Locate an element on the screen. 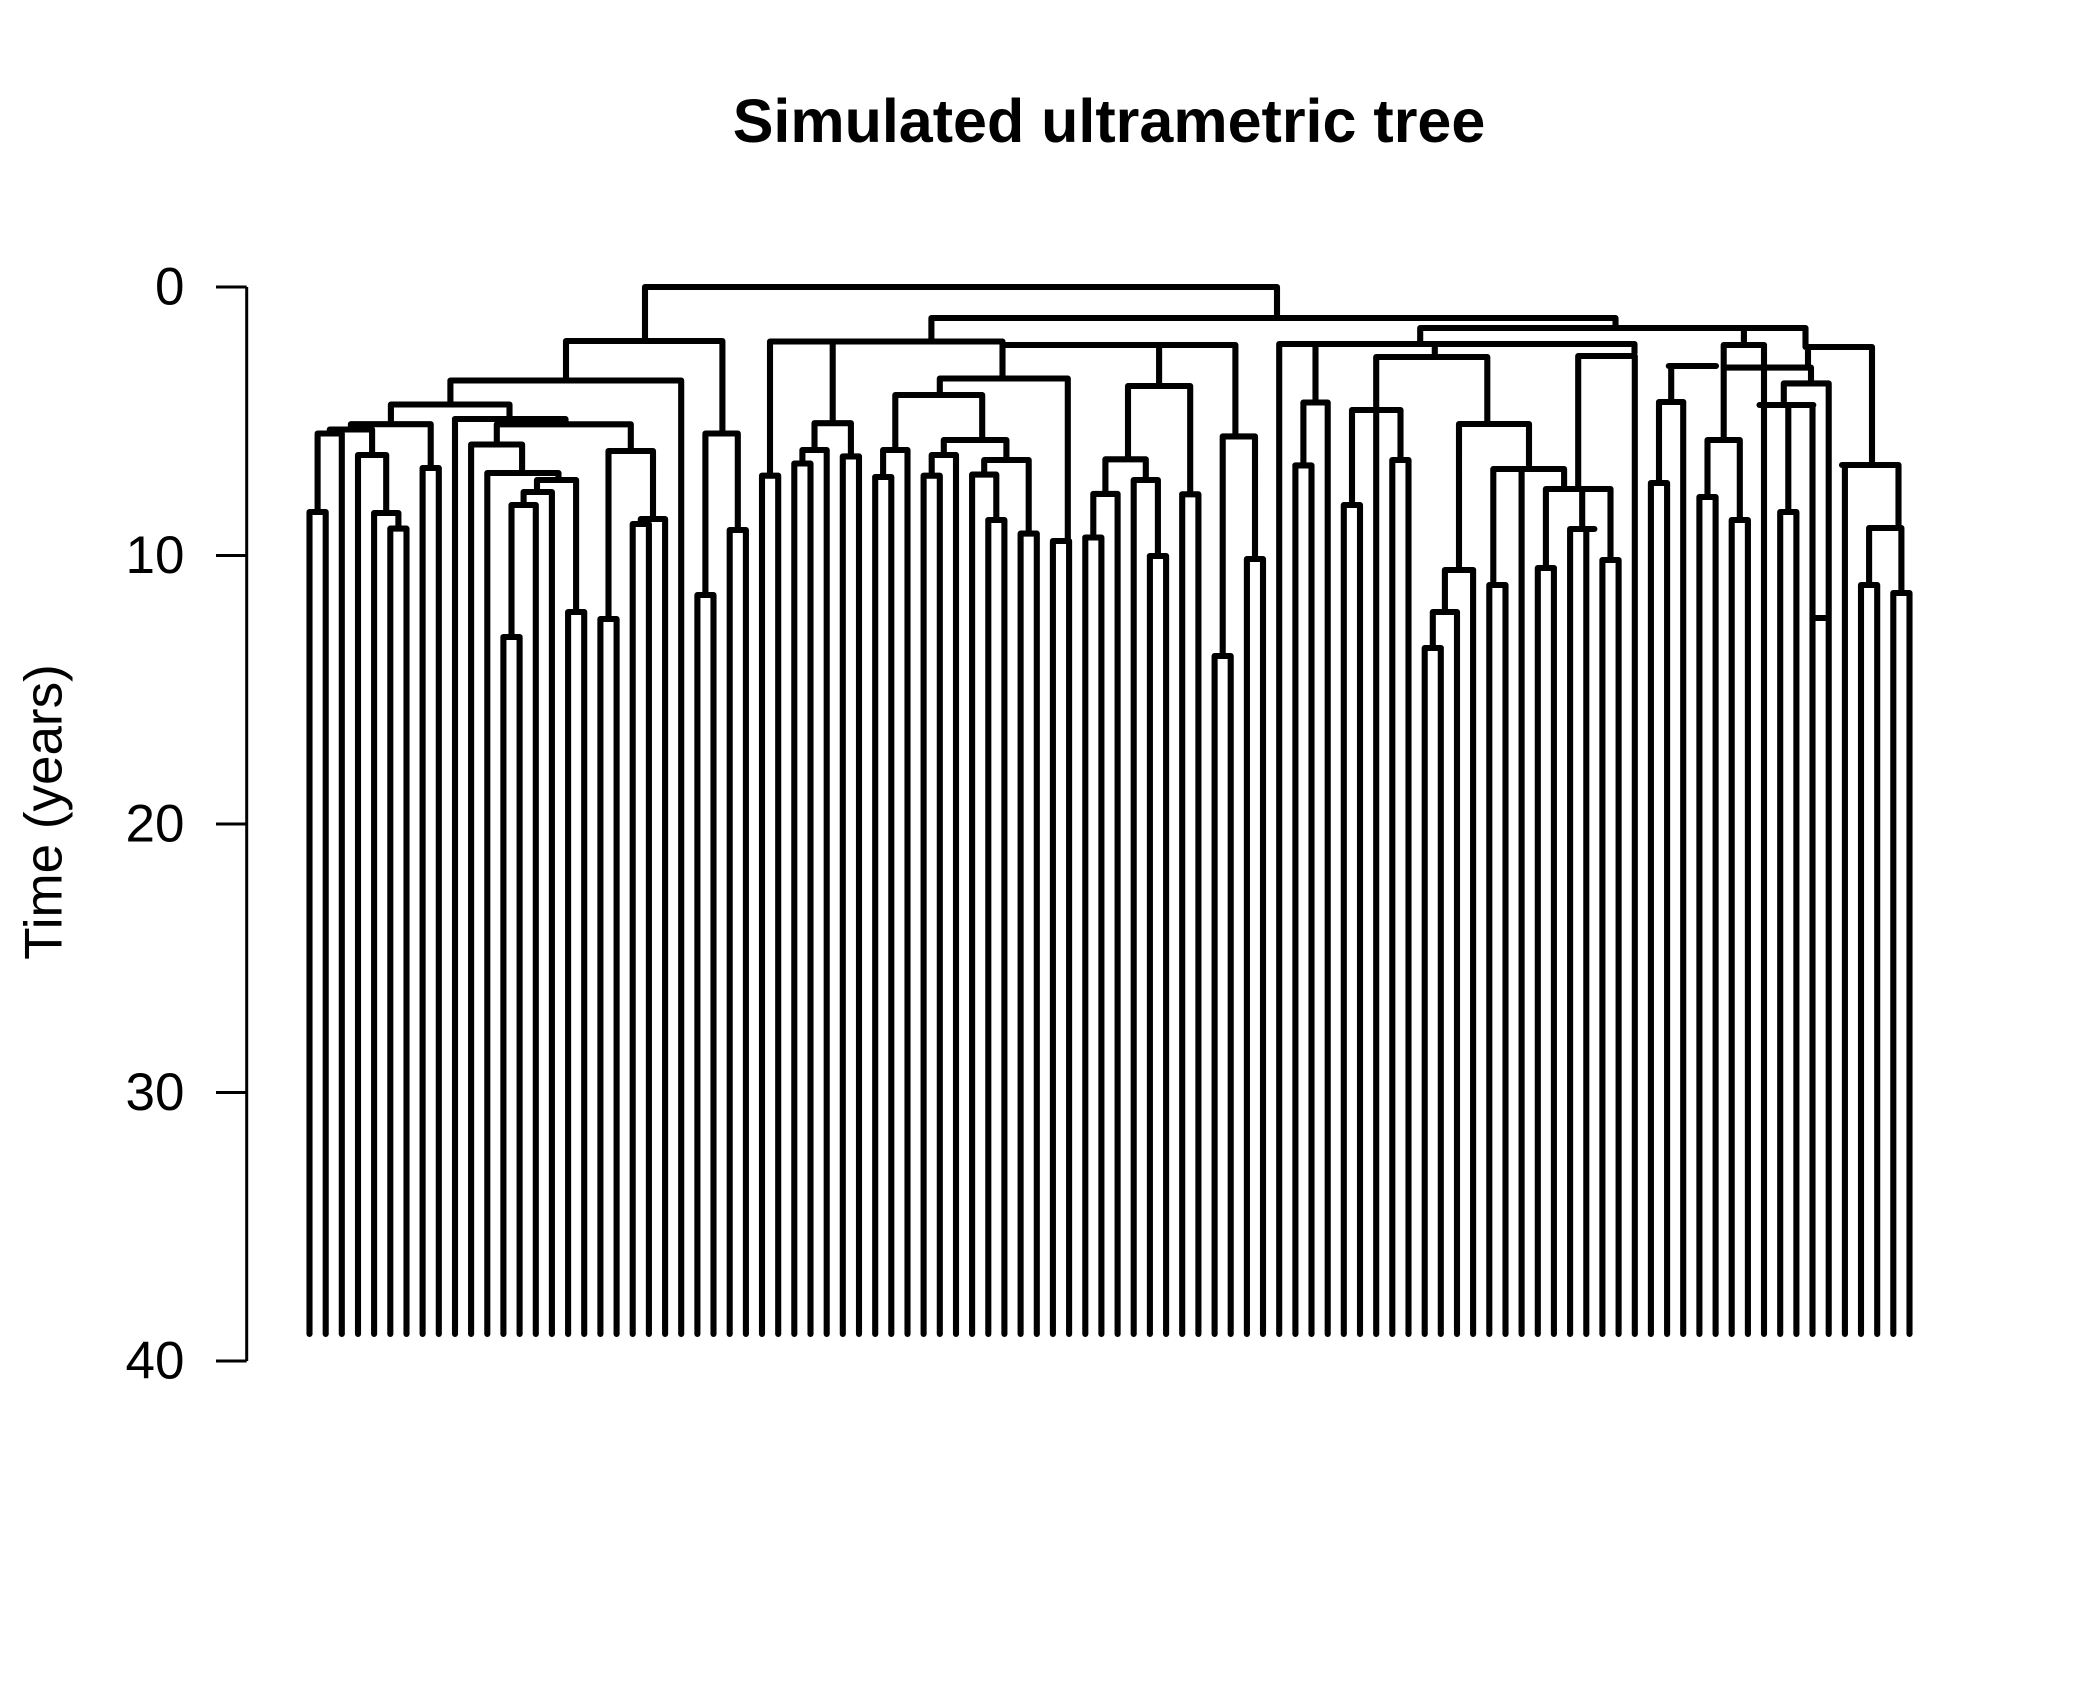  svg-text: 10 is located at coordinates (155, 555).